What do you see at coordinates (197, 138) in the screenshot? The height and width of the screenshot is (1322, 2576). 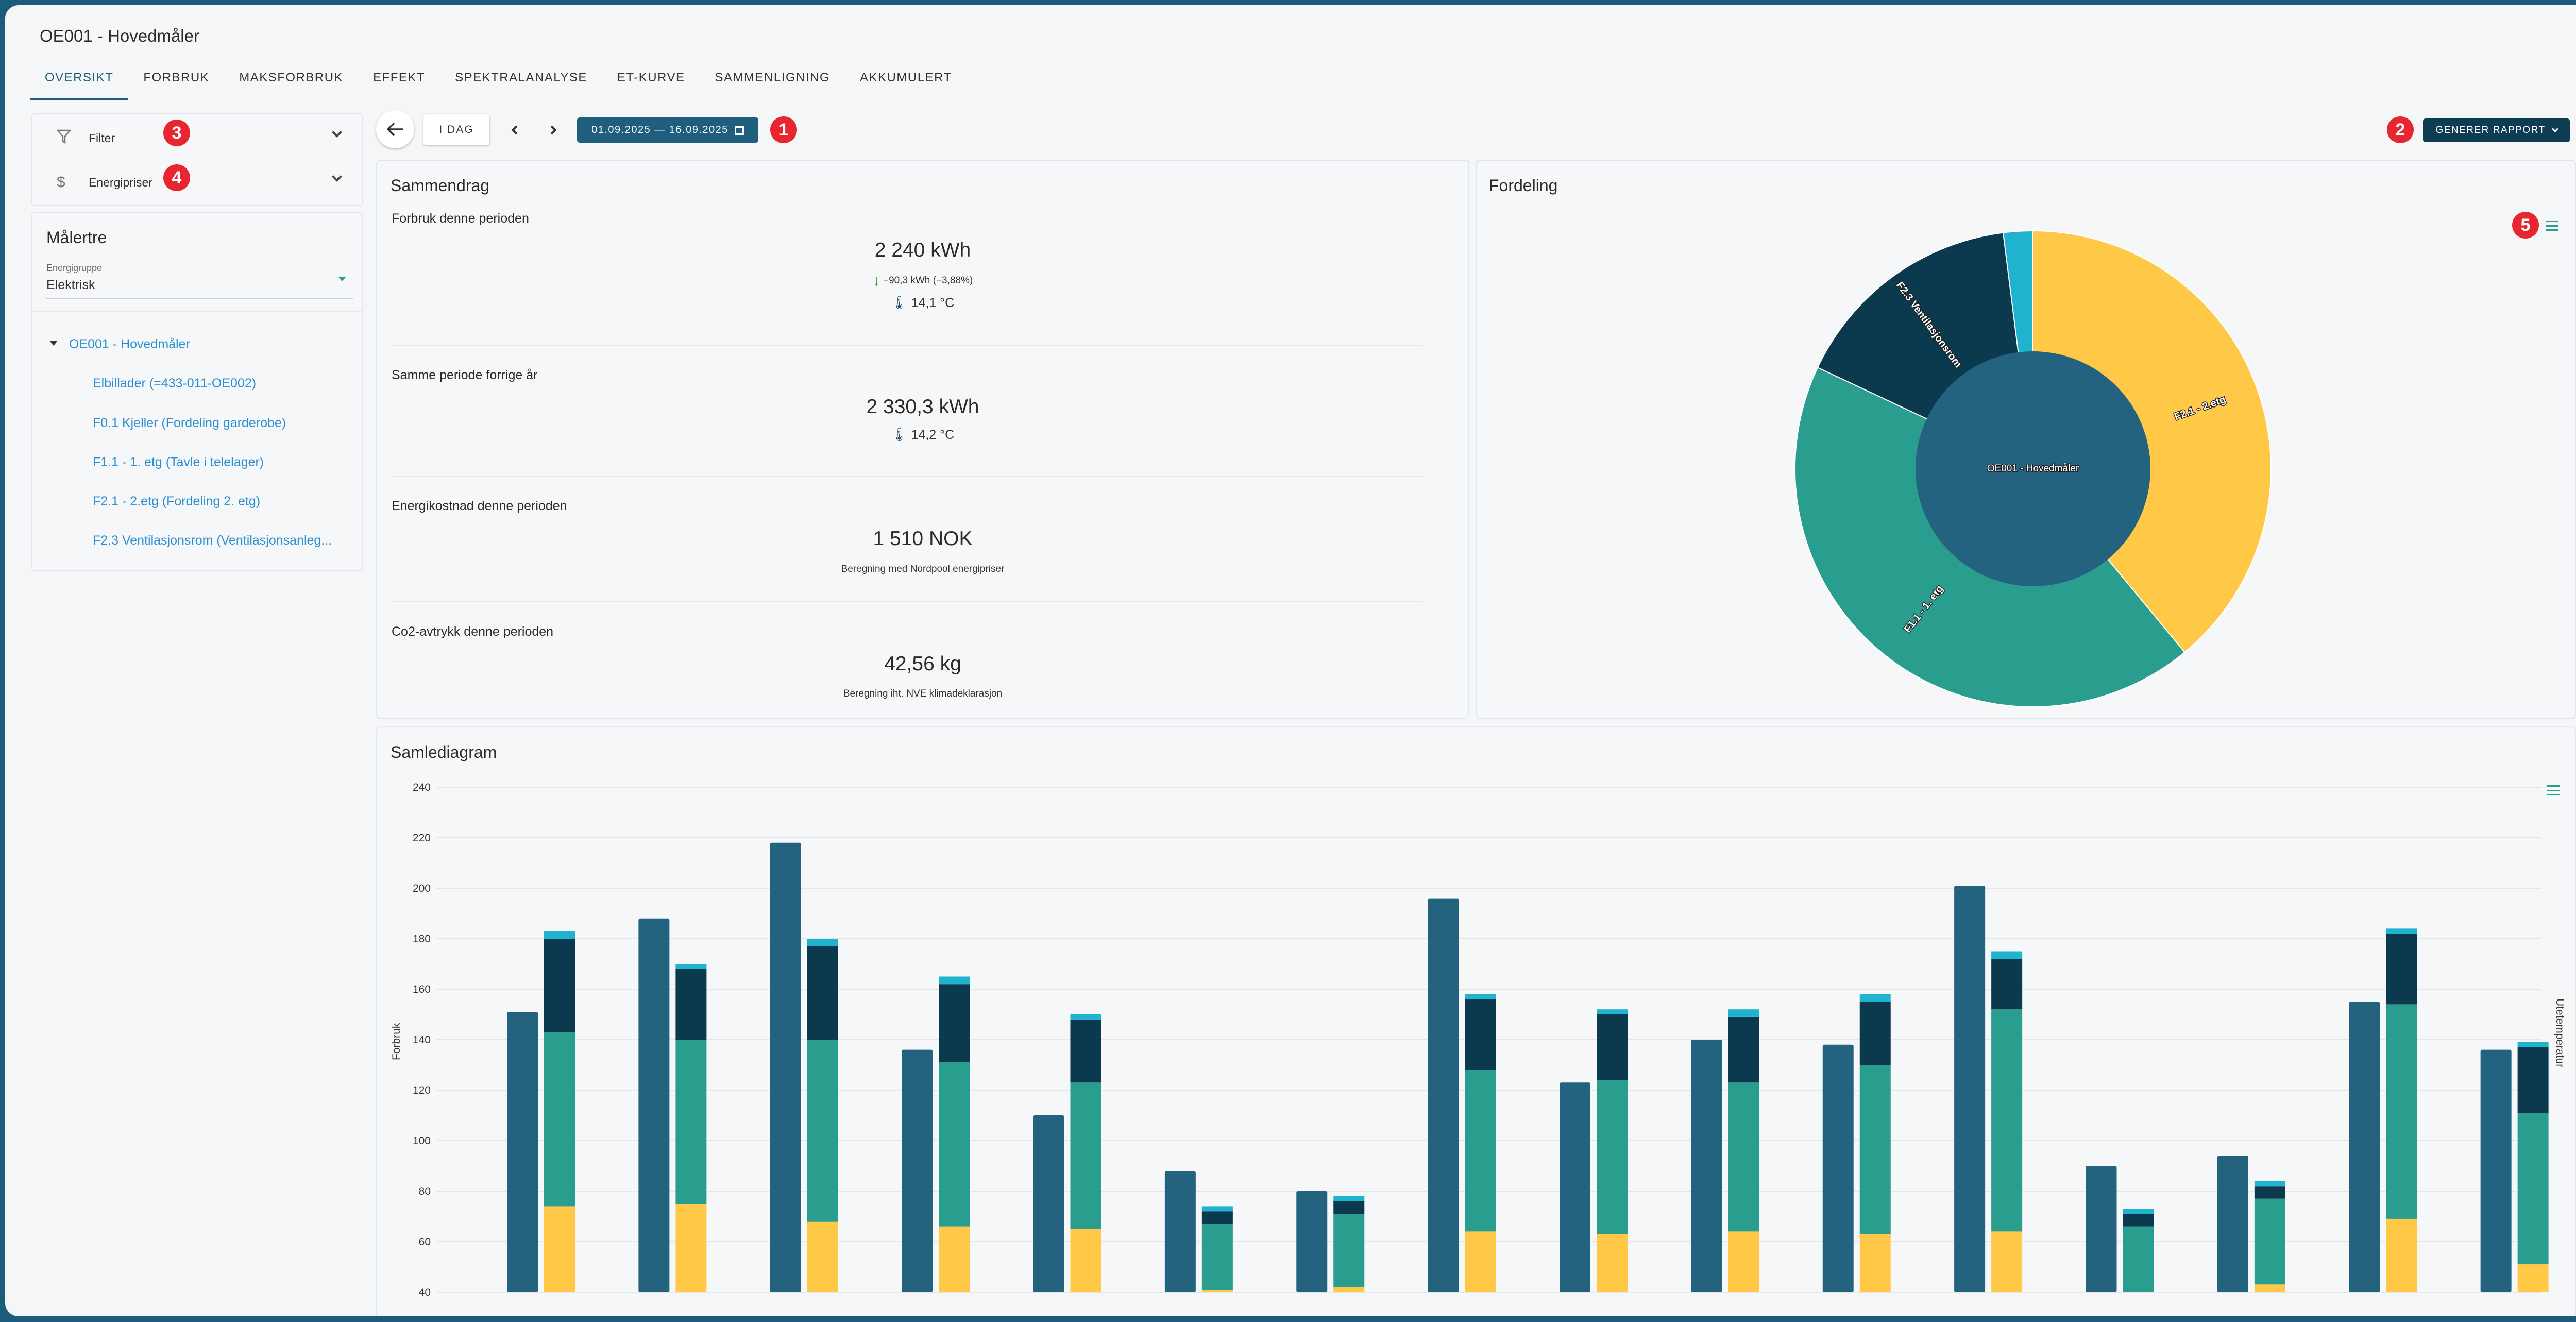 I see `filter-expander: Filter` at bounding box center [197, 138].